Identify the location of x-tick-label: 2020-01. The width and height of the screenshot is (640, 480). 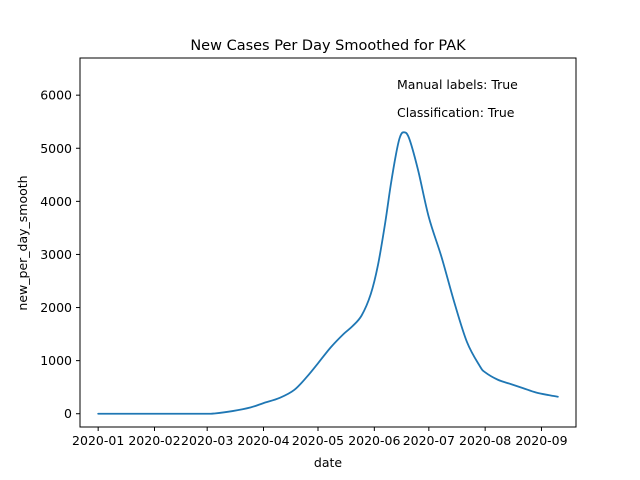
(98, 440).